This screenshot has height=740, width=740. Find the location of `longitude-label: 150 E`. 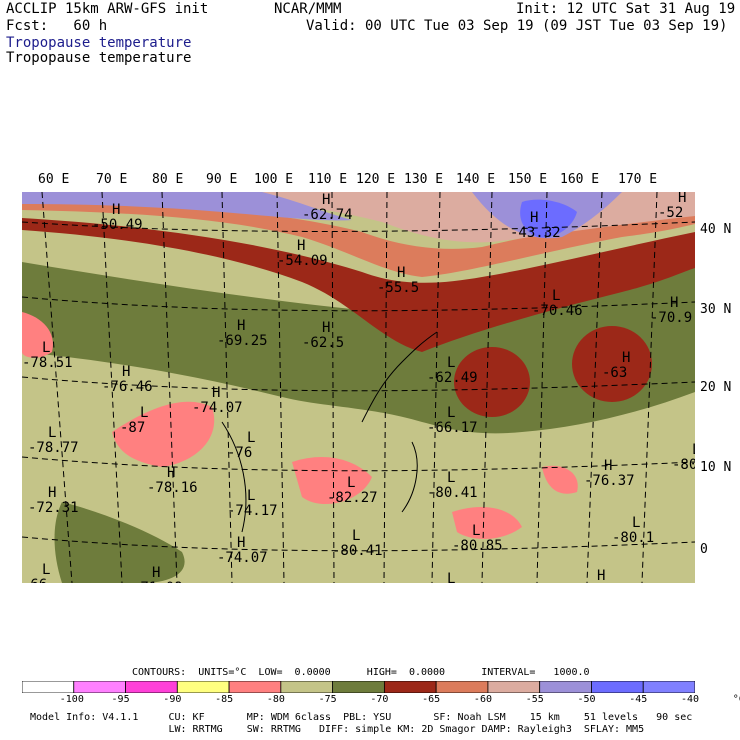

longitude-label: 150 E is located at coordinates (528, 179).